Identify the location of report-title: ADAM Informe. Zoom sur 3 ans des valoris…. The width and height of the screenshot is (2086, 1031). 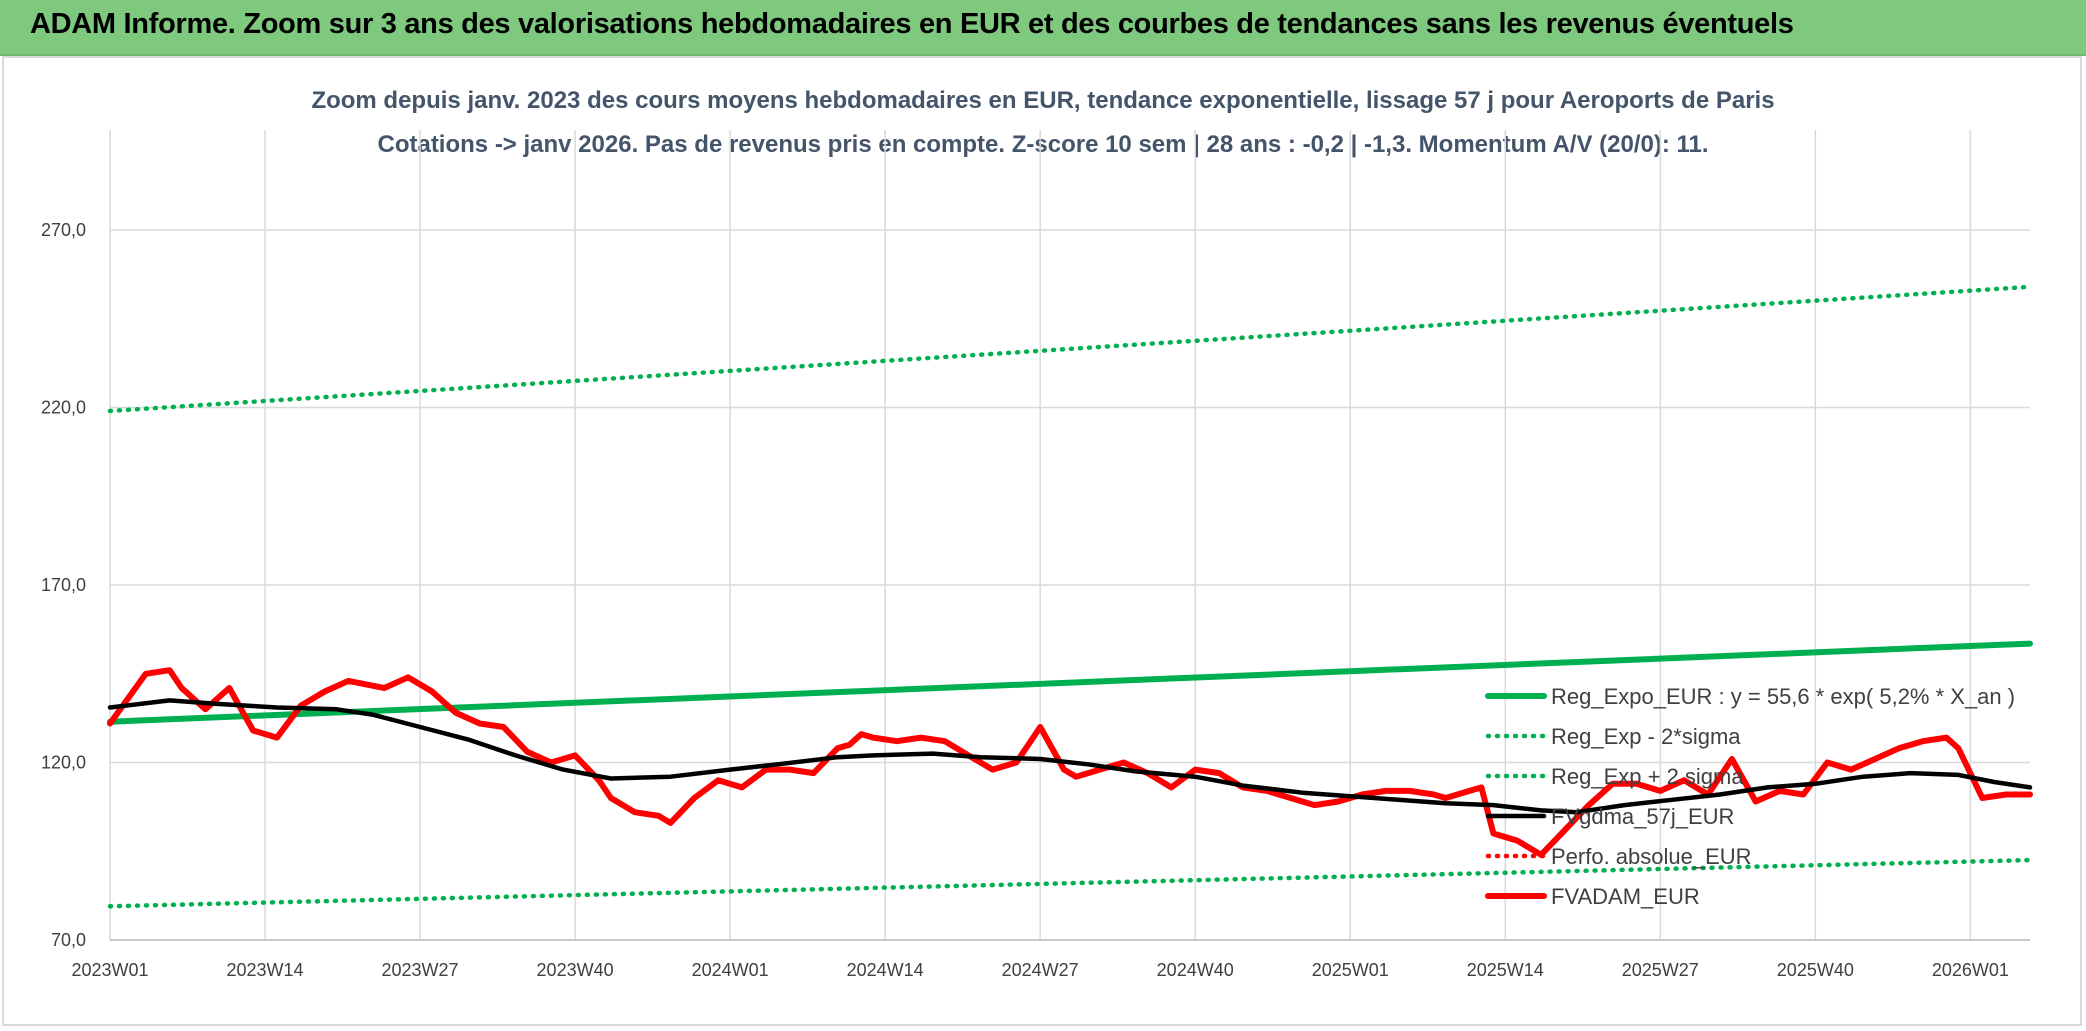
(912, 24).